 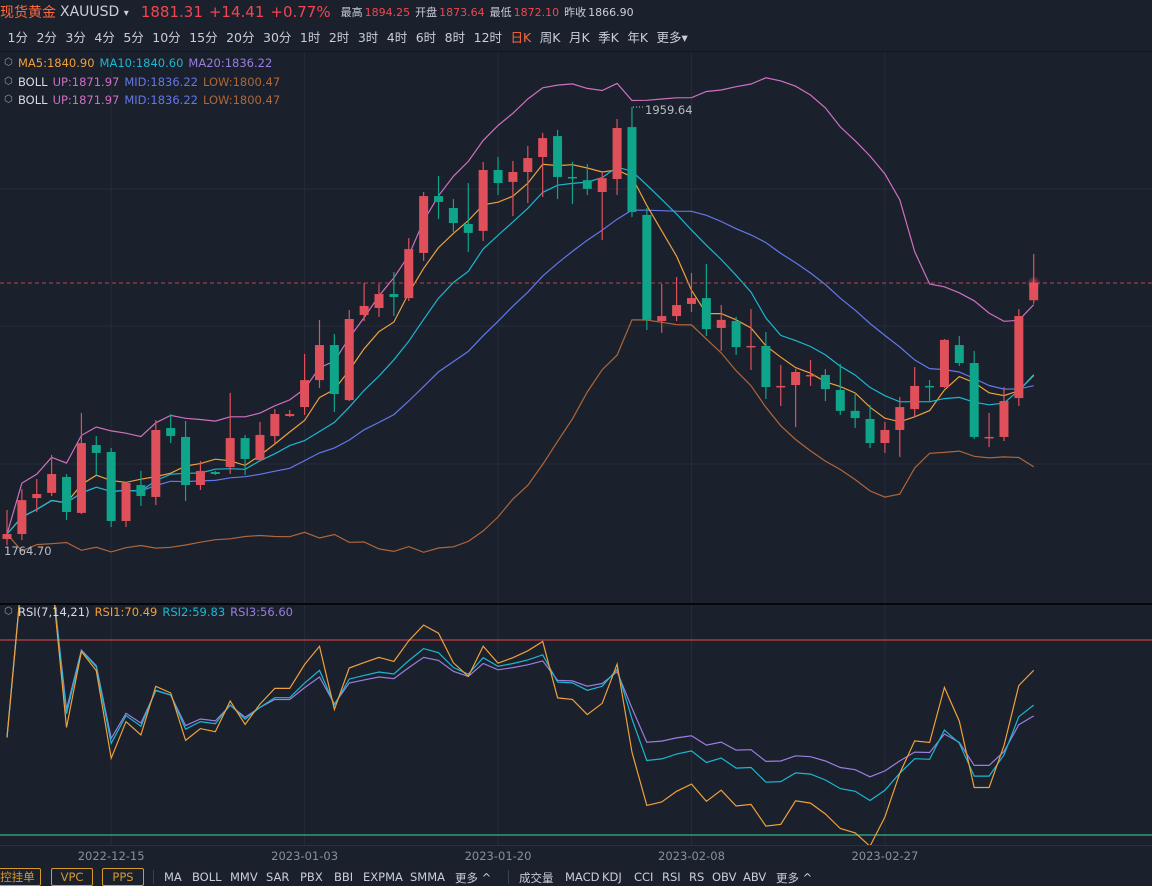 I want to click on timeframe-13: 4时, so click(x=397, y=37).